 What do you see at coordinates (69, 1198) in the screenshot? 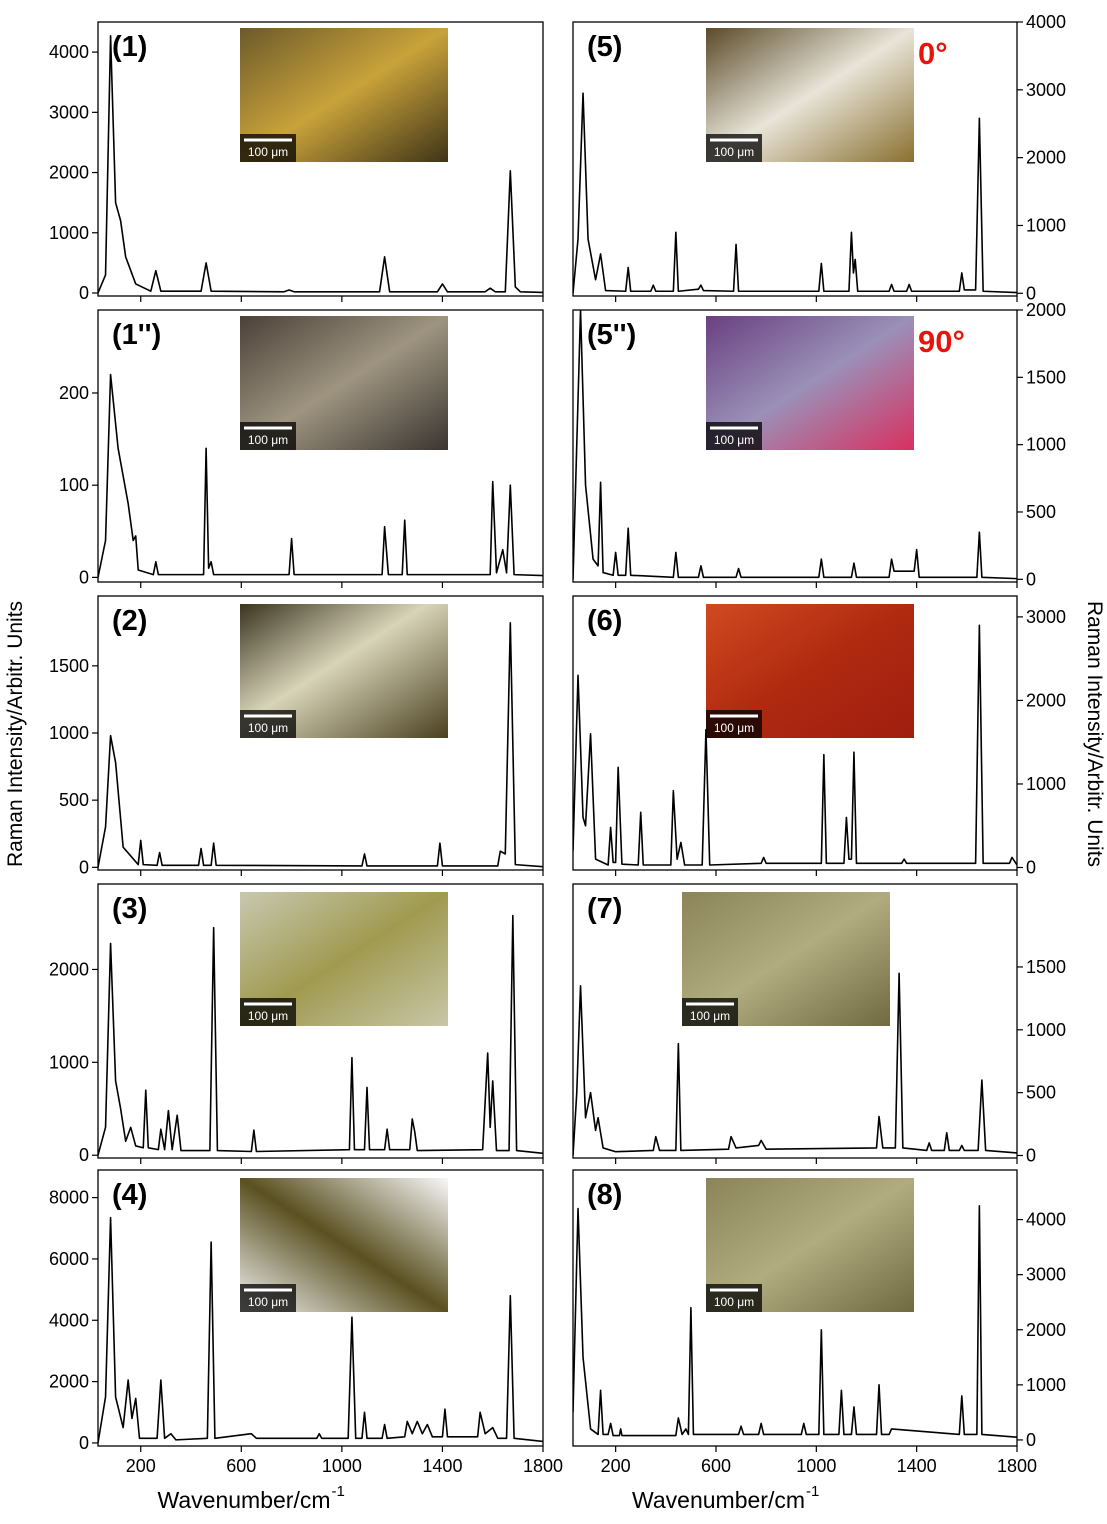
I see `y-tick-label: 8000` at bounding box center [69, 1198].